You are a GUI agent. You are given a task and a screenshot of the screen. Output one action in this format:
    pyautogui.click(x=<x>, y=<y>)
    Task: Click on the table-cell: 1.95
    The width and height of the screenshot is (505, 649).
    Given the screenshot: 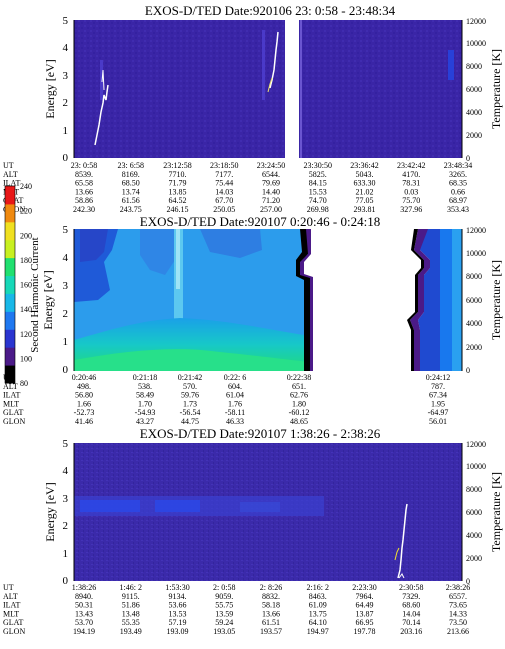 What is the action you would take?
    pyautogui.click(x=438, y=403)
    